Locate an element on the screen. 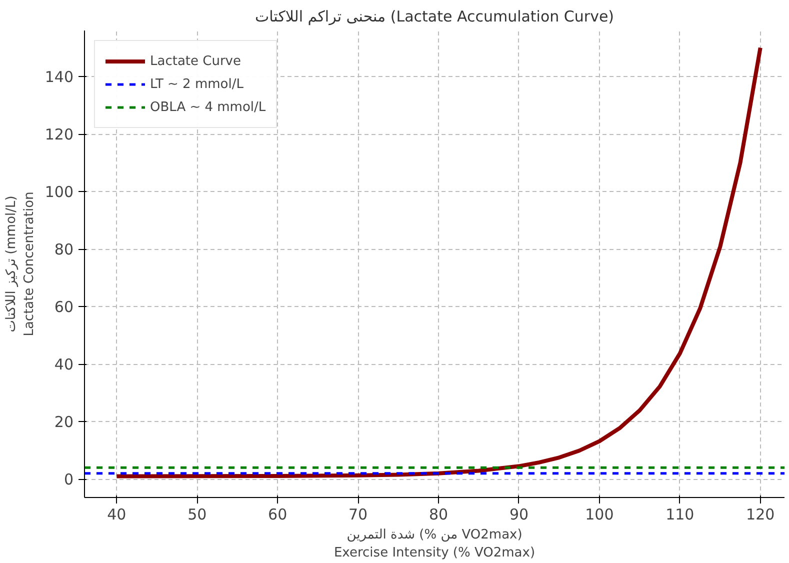 The image size is (789, 563). x-tick-label: 60 is located at coordinates (278, 515).